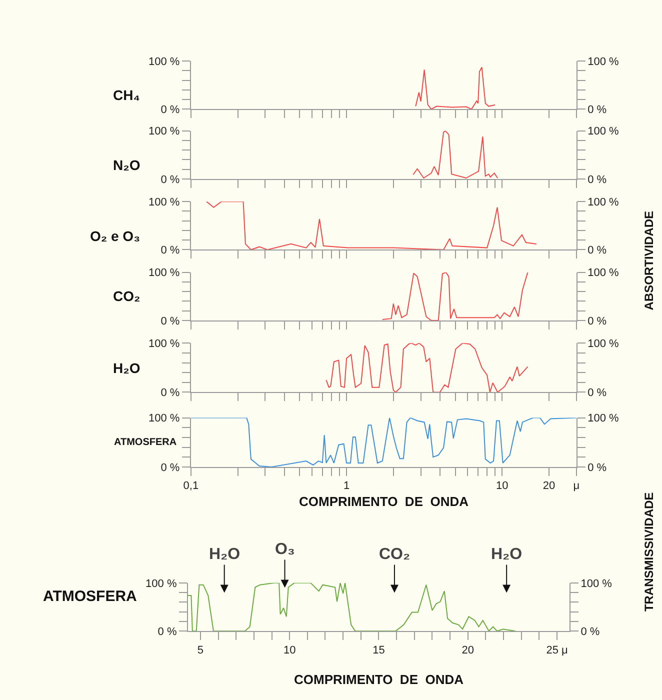  I want to click on y-axis-title: O₂ e O₃, so click(115, 236).